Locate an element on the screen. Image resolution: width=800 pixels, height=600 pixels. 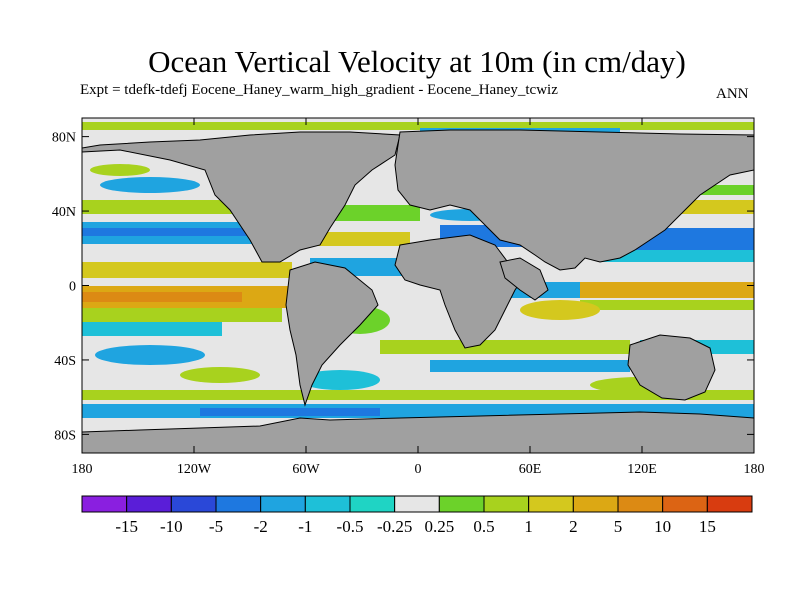
colorbar-label: 0.25 is located at coordinates (439, 526).